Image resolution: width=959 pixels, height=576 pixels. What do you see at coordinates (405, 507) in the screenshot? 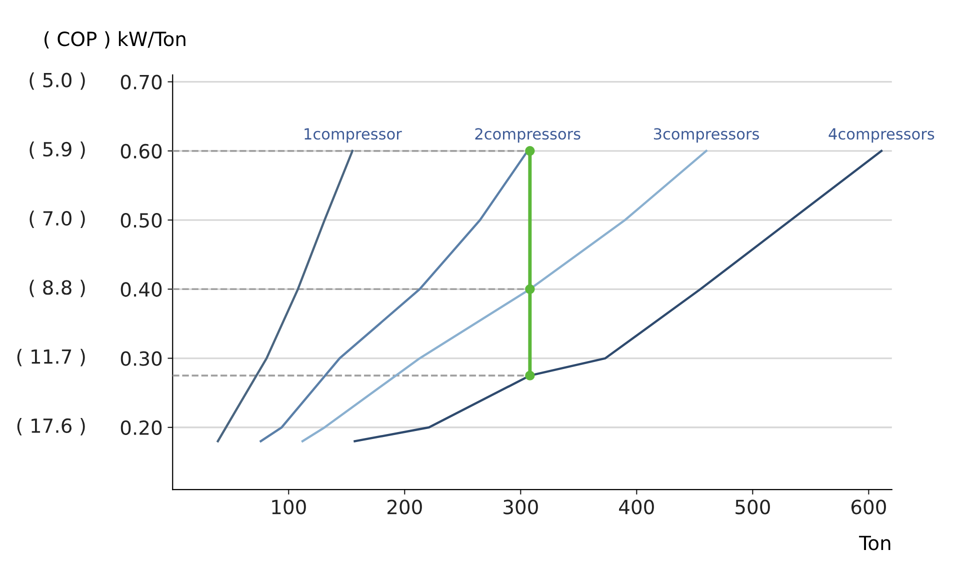
I see `x-tick-label: 200` at bounding box center [405, 507].